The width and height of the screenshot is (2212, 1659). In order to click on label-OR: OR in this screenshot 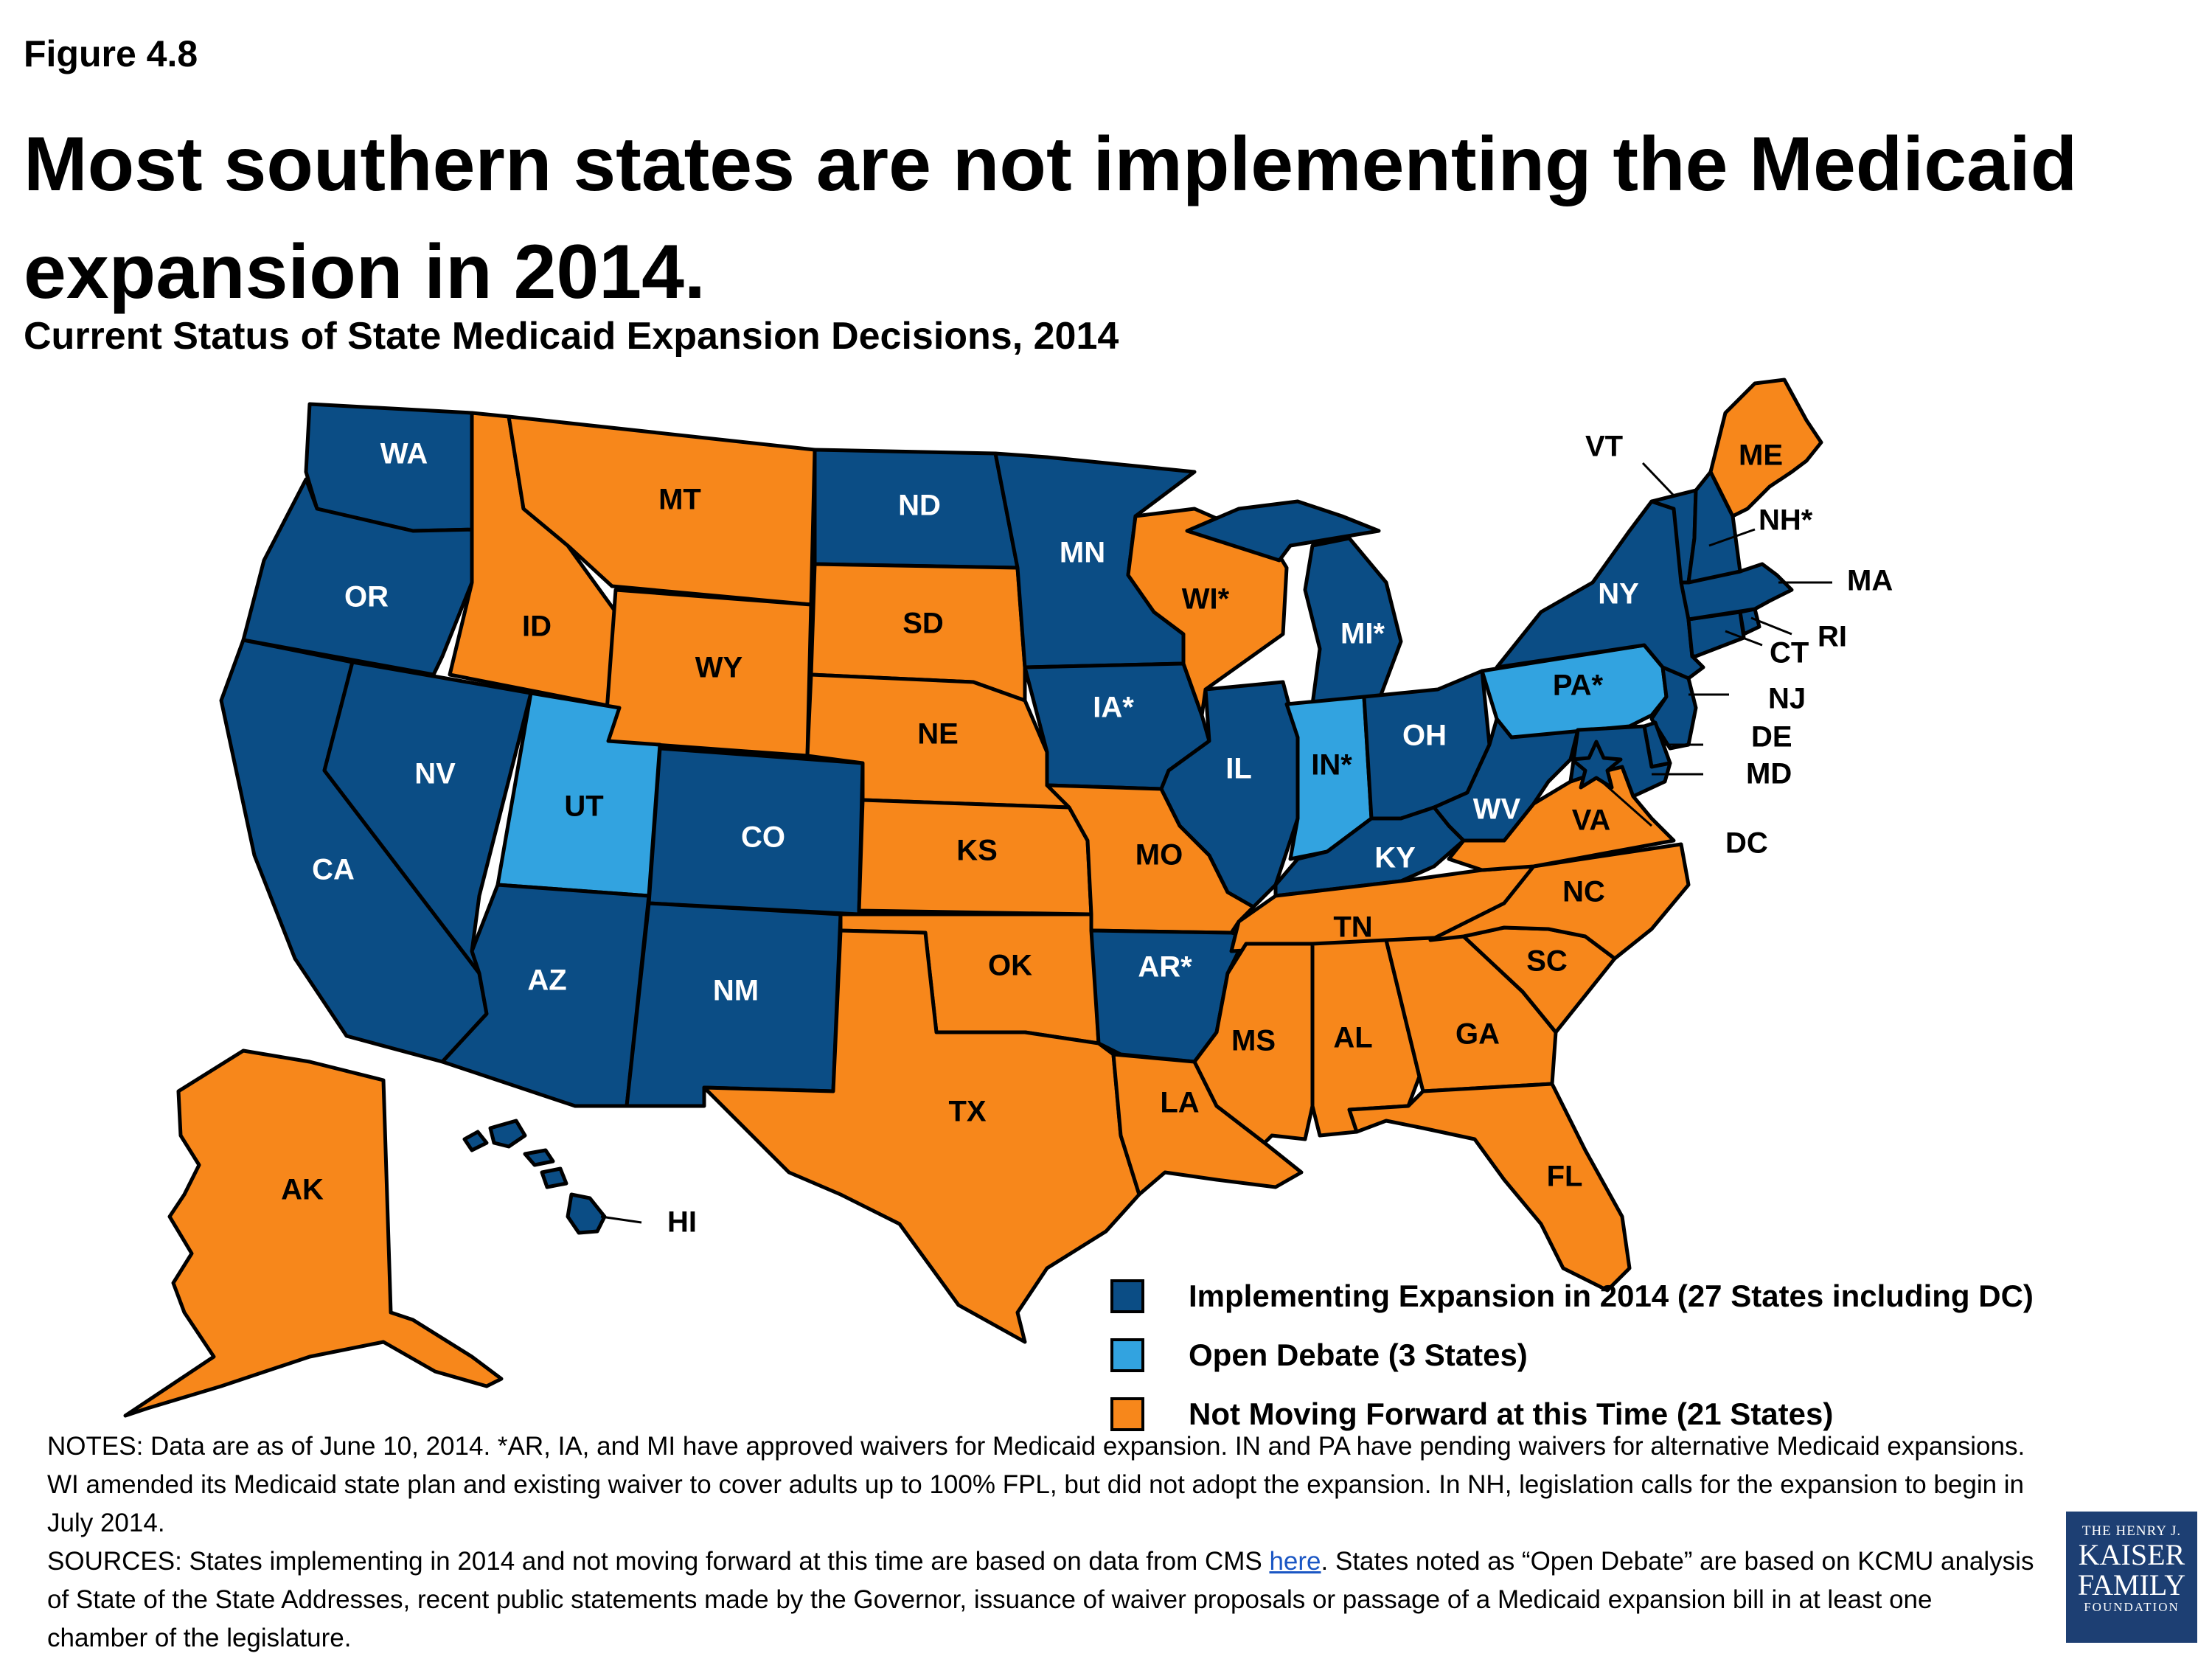, I will do `click(366, 597)`.